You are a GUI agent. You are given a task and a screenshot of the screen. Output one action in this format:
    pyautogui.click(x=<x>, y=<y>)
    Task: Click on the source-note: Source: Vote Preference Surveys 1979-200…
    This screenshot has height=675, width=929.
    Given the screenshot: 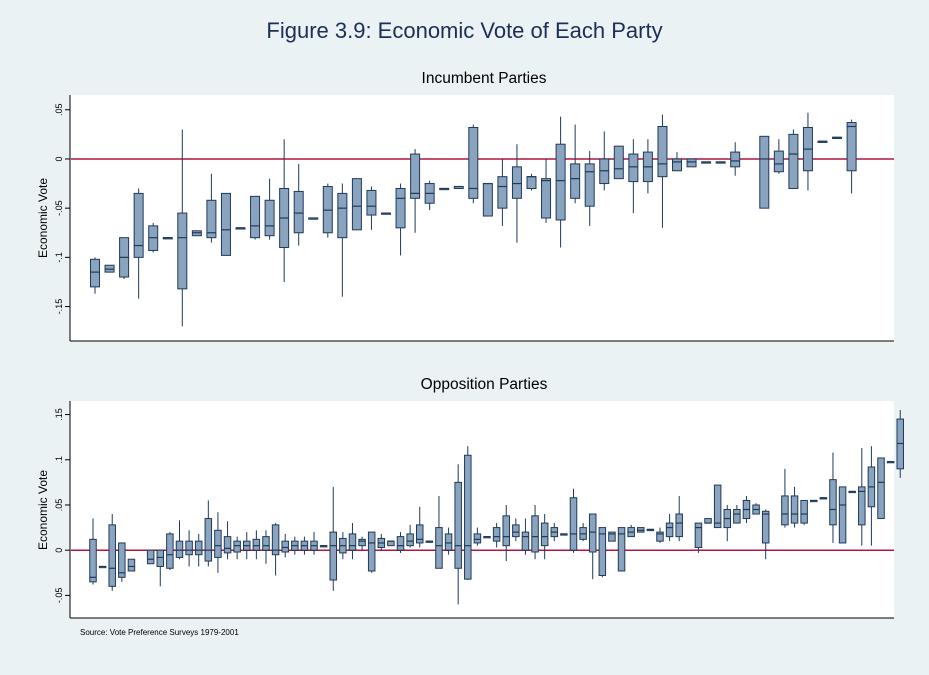 What is the action you would take?
    pyautogui.click(x=159, y=632)
    